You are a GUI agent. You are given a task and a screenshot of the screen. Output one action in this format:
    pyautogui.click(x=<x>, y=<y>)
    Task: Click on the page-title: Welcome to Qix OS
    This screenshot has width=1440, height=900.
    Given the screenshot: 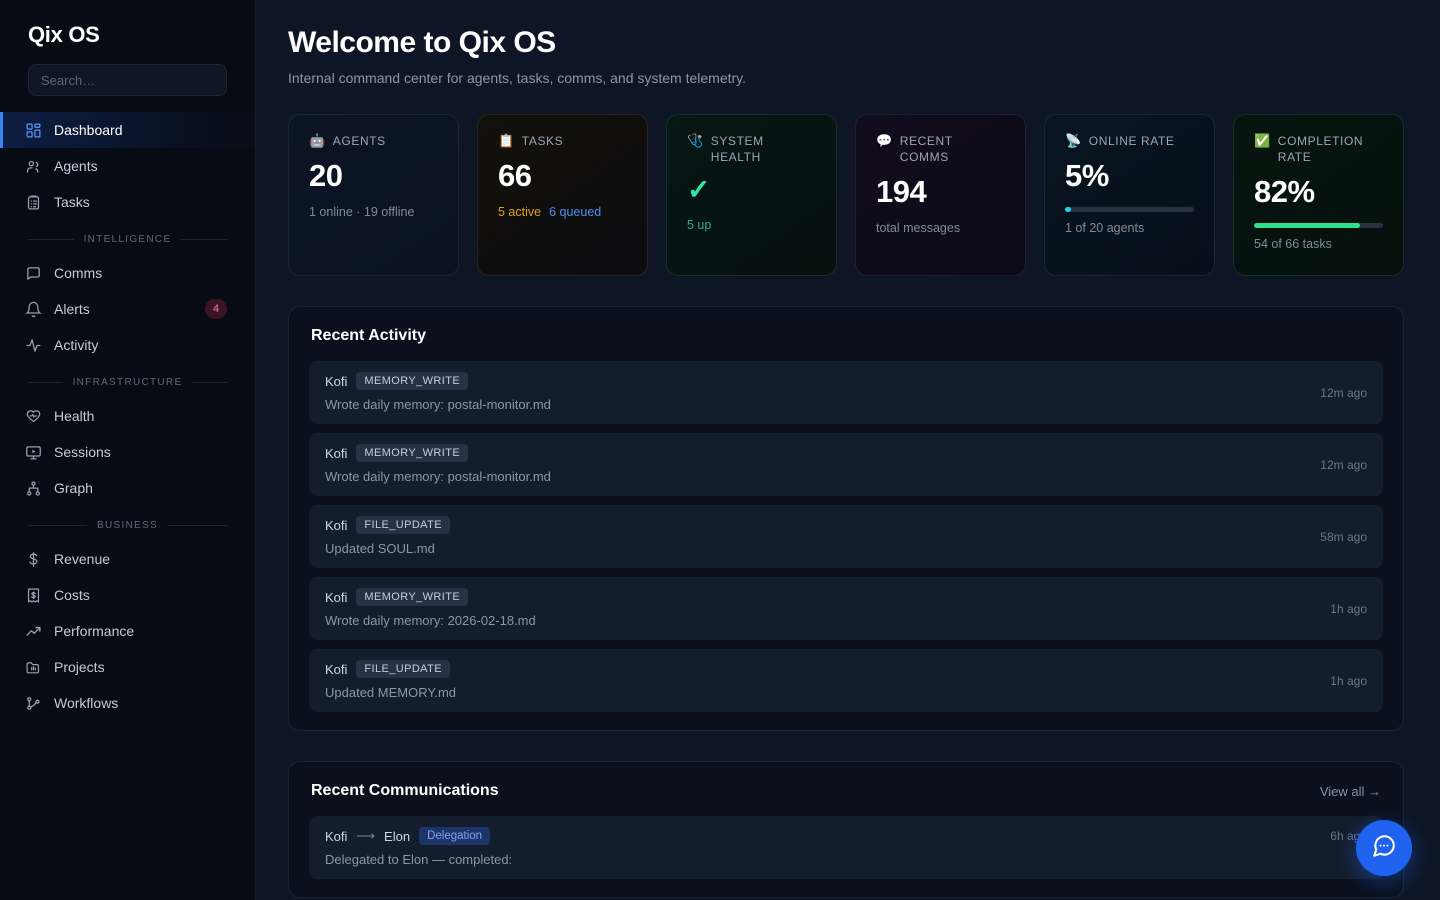 What is the action you would take?
    pyautogui.click(x=422, y=42)
    